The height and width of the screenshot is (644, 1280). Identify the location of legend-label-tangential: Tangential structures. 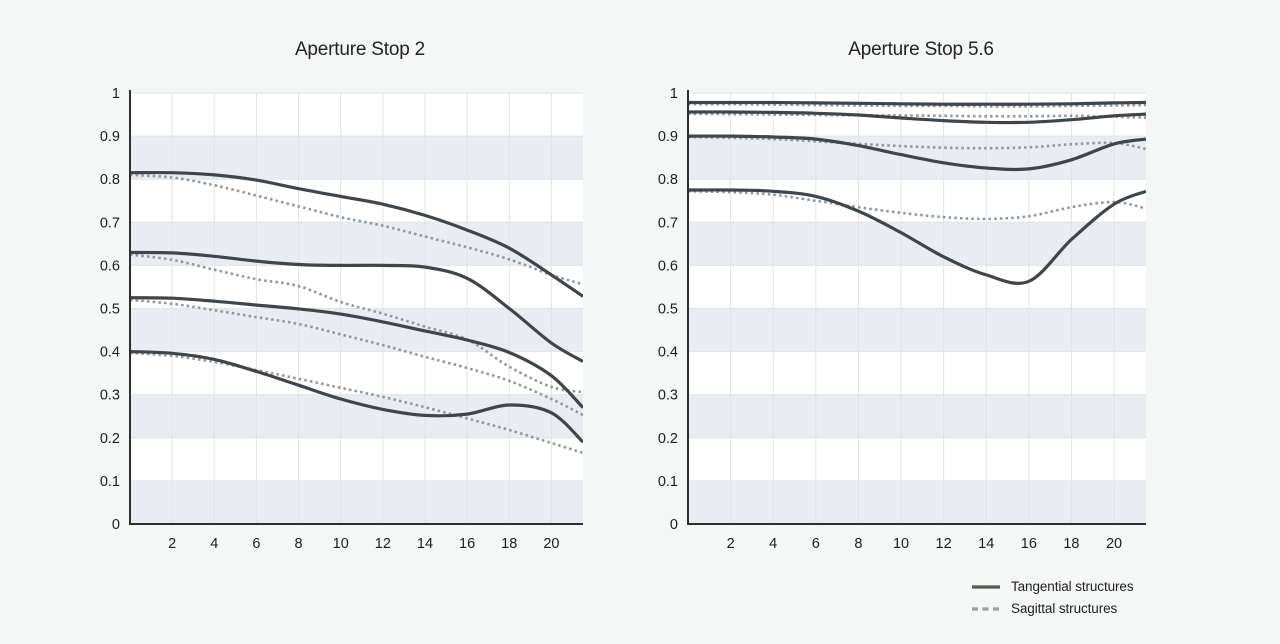
(1072, 586).